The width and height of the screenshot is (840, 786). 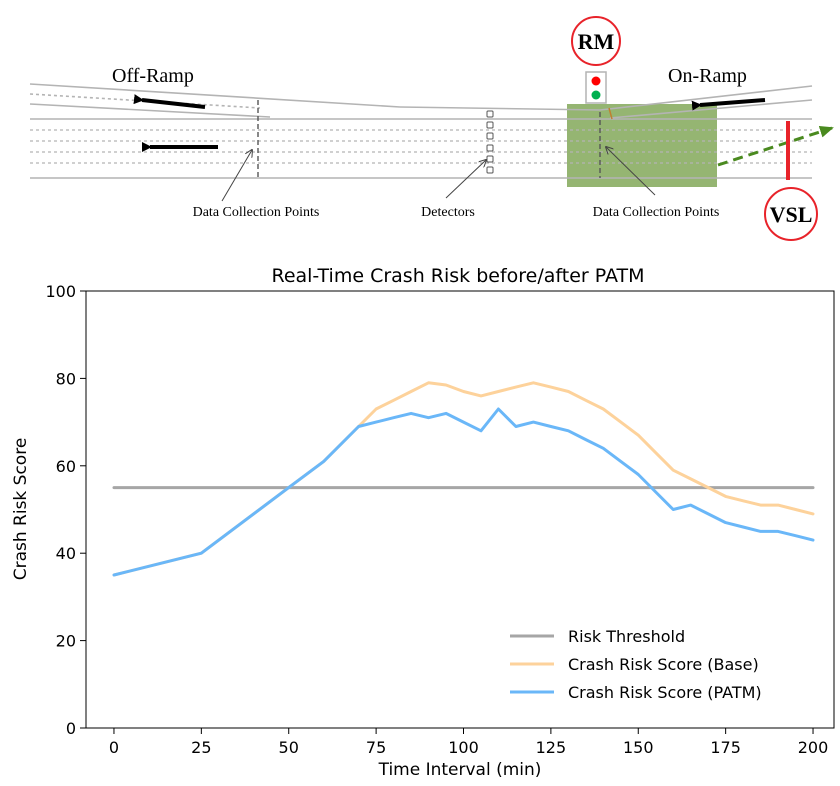 What do you see at coordinates (463, 747) in the screenshot?
I see `x-tick-label-4: 100` at bounding box center [463, 747].